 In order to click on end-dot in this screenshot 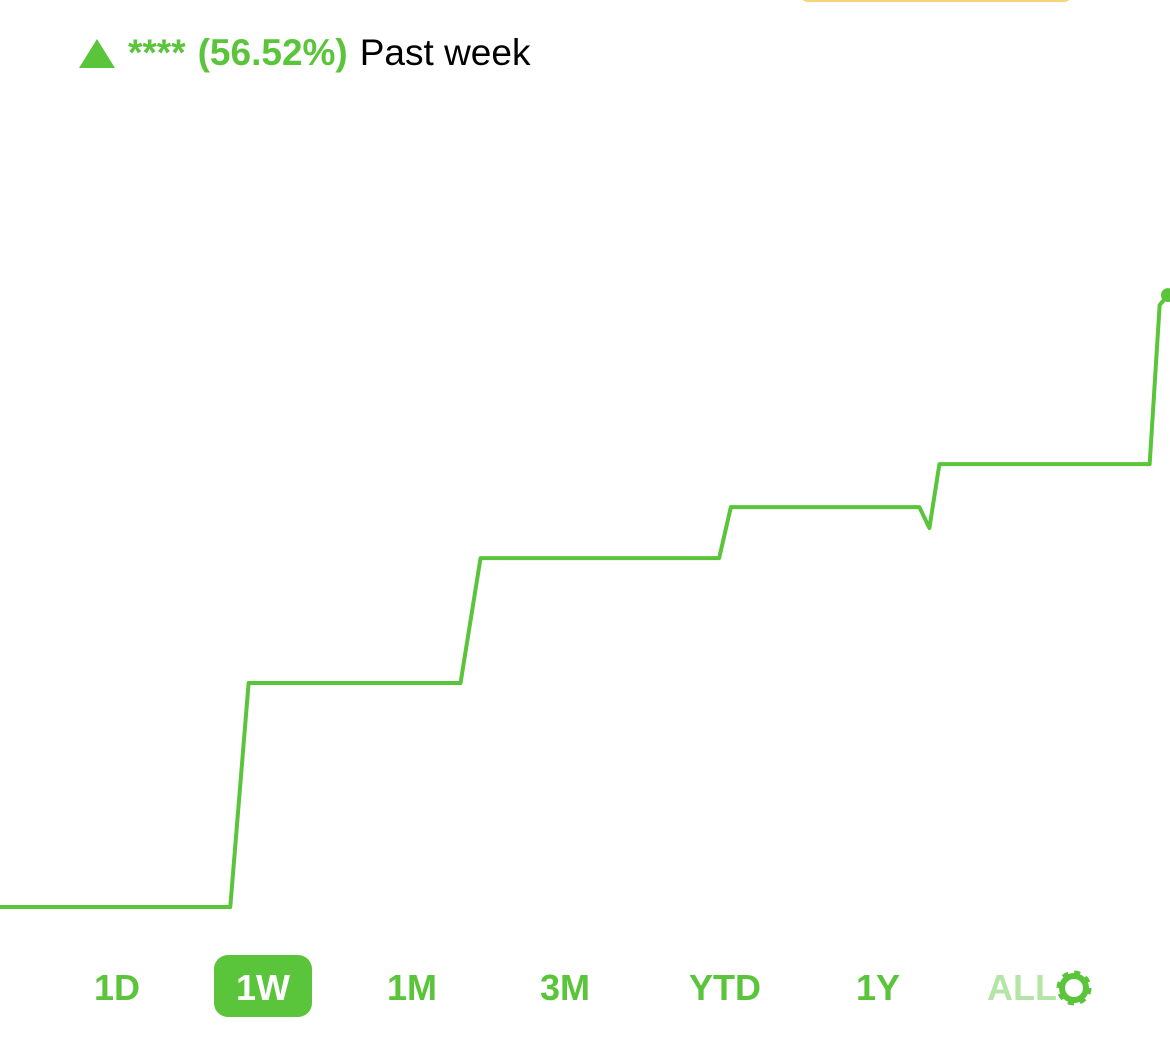, I will do `click(1165, 295)`.